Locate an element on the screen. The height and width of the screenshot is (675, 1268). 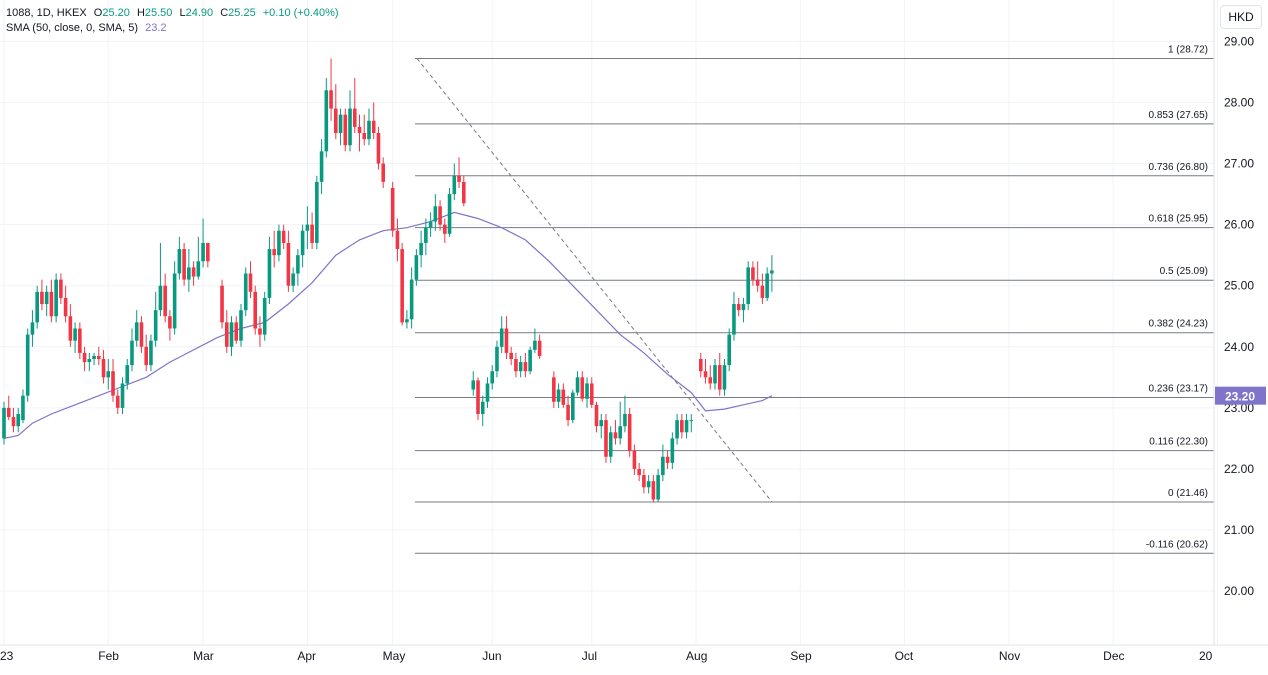
price-tick-label: 26.00 is located at coordinates (1239, 225).